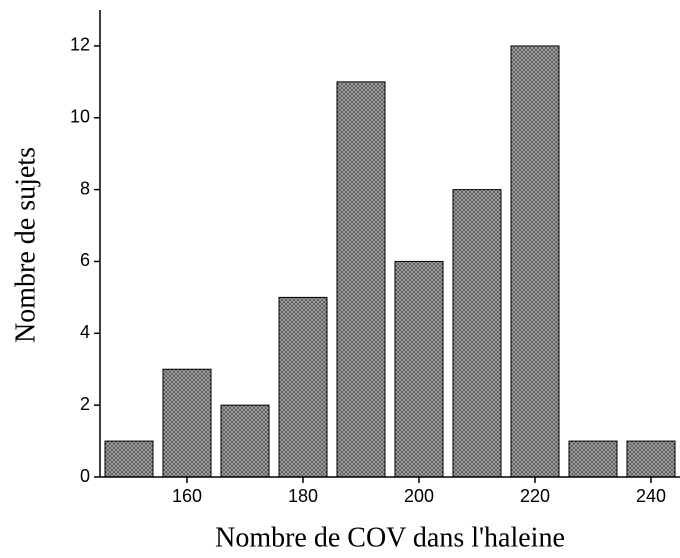 The width and height of the screenshot is (680, 558). Describe the element at coordinates (25, 245) in the screenshot. I see `y-axis-label: Nombre de sujets` at that location.